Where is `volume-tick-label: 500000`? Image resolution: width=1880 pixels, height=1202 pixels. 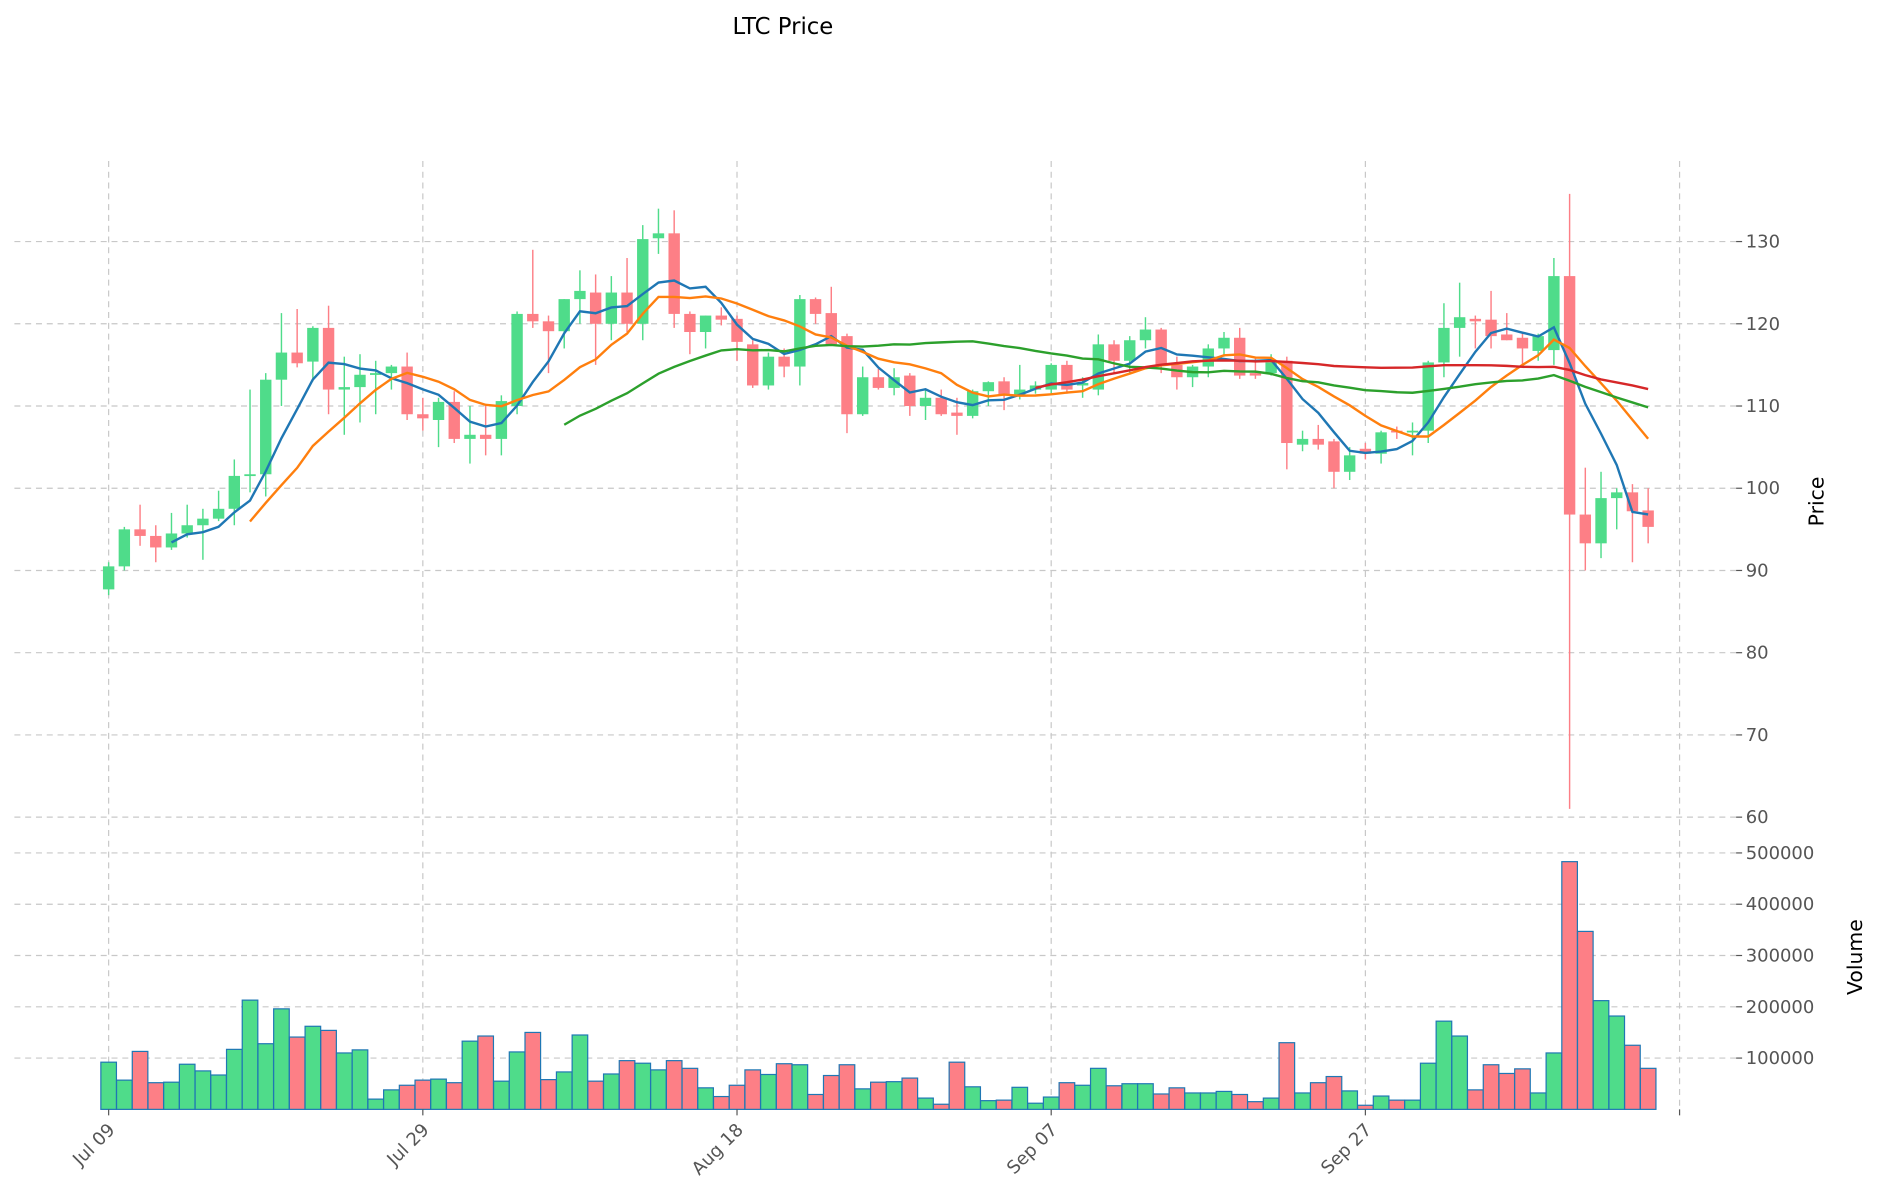 volume-tick-label: 500000 is located at coordinates (1780, 853).